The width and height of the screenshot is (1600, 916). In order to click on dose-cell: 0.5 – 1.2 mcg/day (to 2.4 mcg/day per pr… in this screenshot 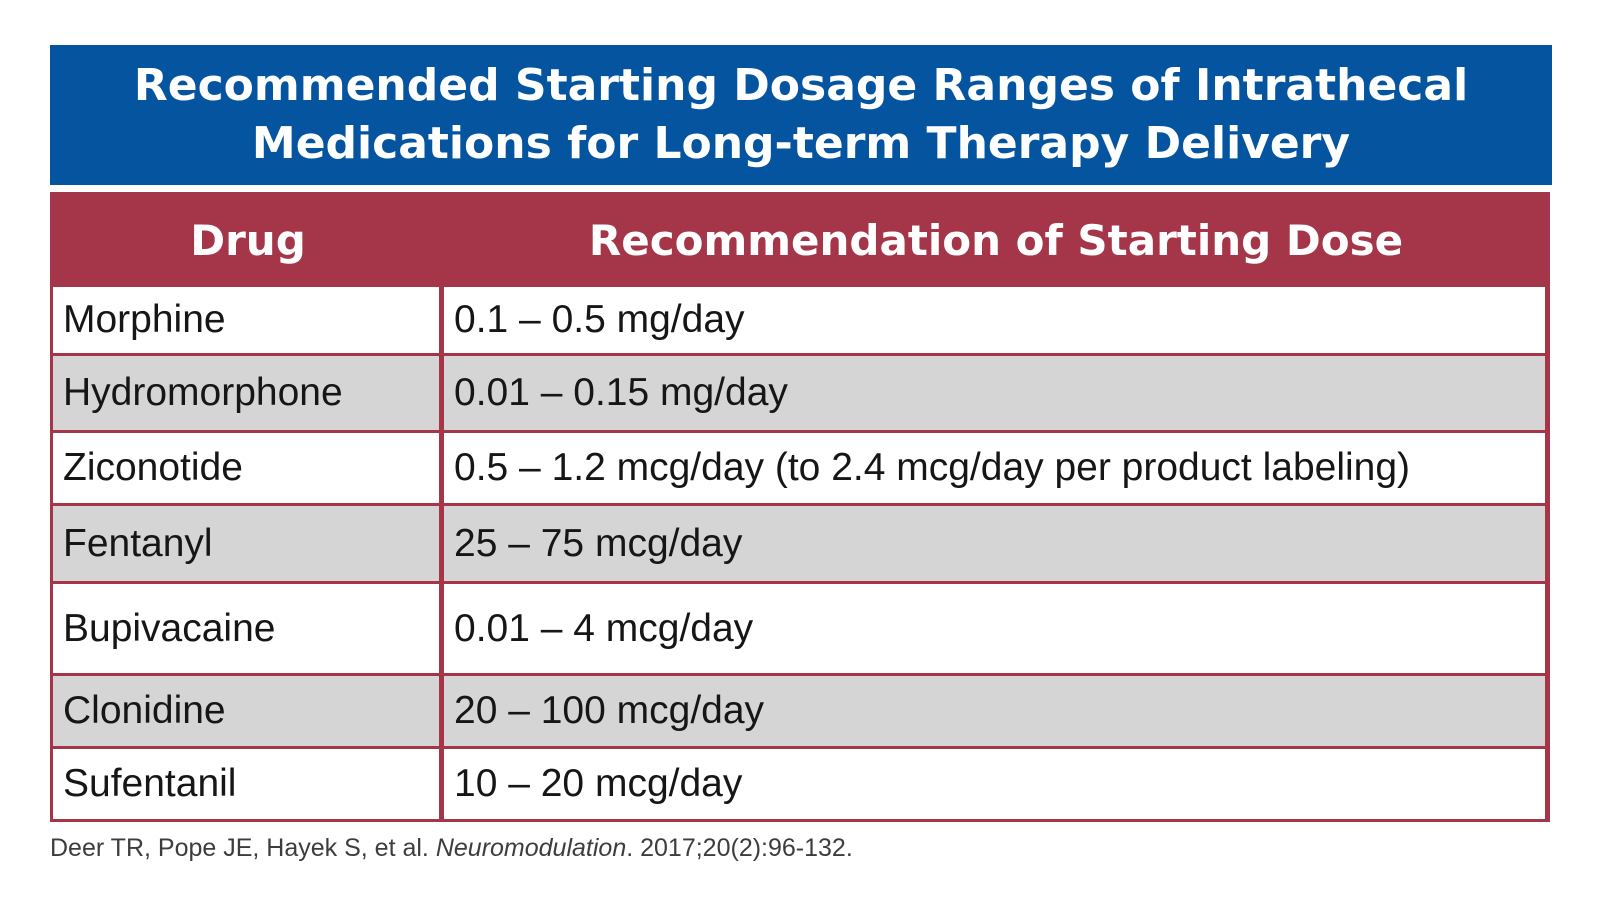, I will do `click(994, 468)`.